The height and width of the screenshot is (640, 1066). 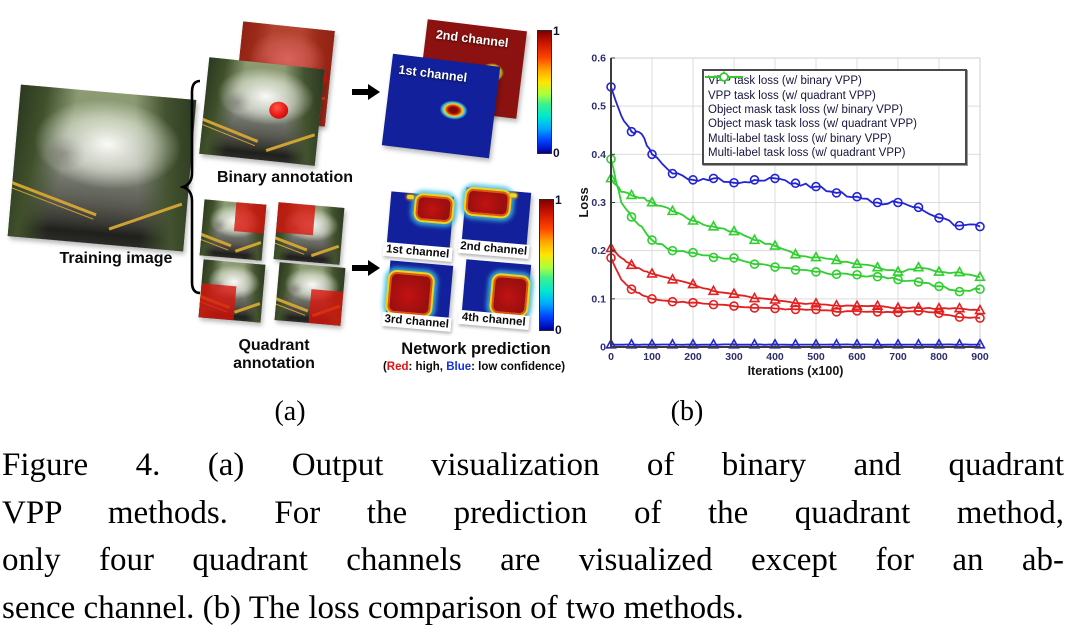 I want to click on quadrant-prediction-3rd-channel: 3rd channel, so click(x=418, y=296).